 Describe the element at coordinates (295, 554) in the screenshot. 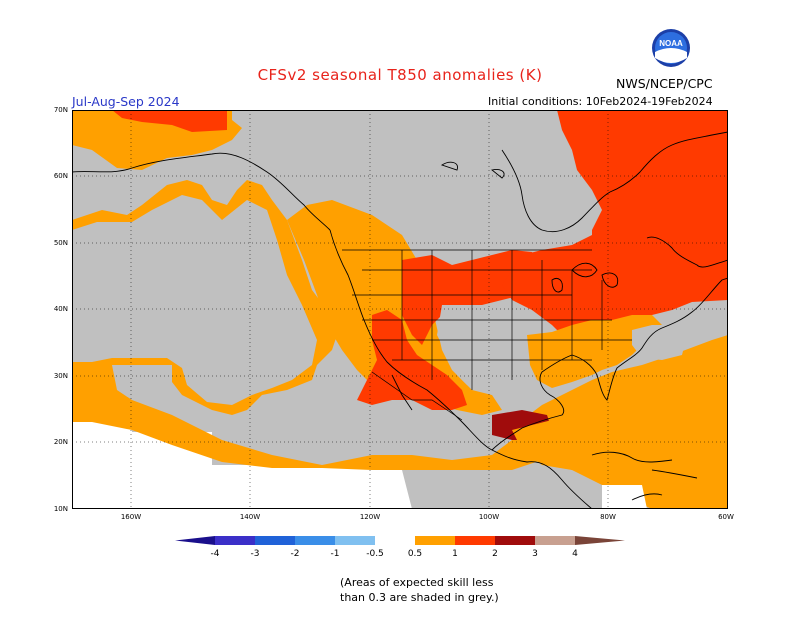

I see `colorbar-label: -2` at that location.